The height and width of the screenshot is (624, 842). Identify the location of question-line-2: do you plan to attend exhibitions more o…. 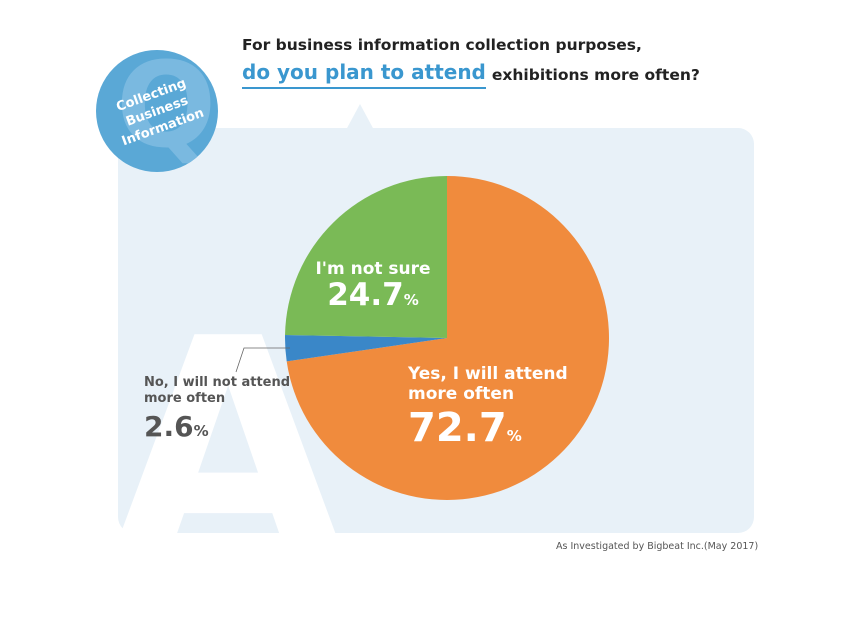
(471, 74).